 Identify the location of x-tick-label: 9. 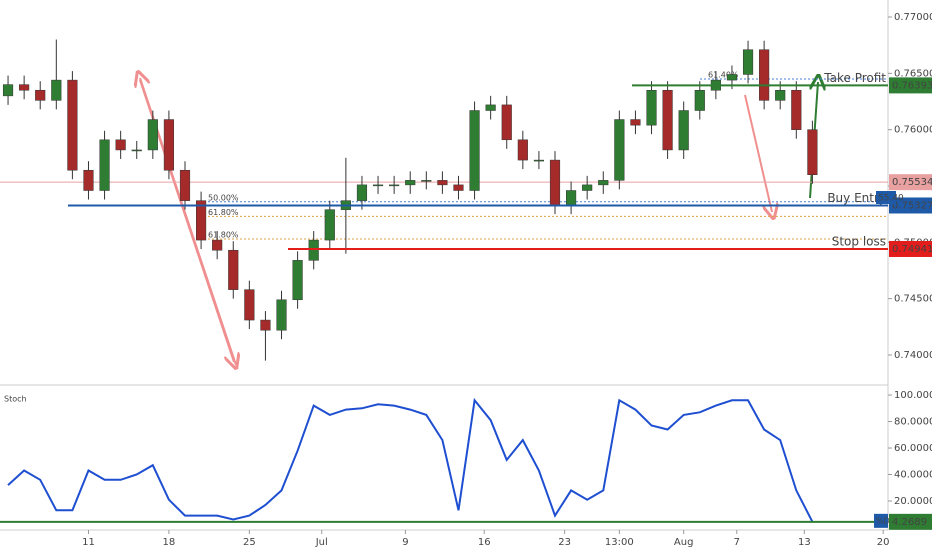
(405, 542).